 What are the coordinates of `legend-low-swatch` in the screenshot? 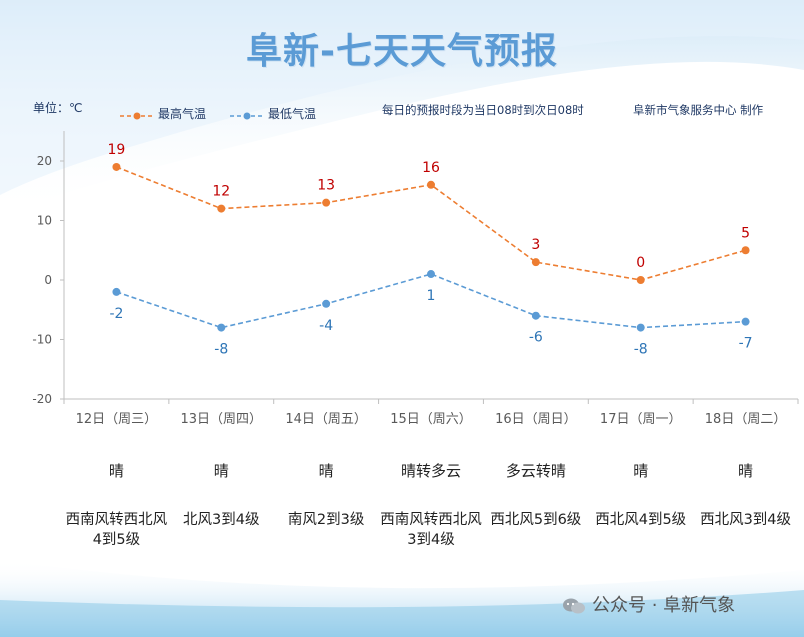 It's located at (247, 115).